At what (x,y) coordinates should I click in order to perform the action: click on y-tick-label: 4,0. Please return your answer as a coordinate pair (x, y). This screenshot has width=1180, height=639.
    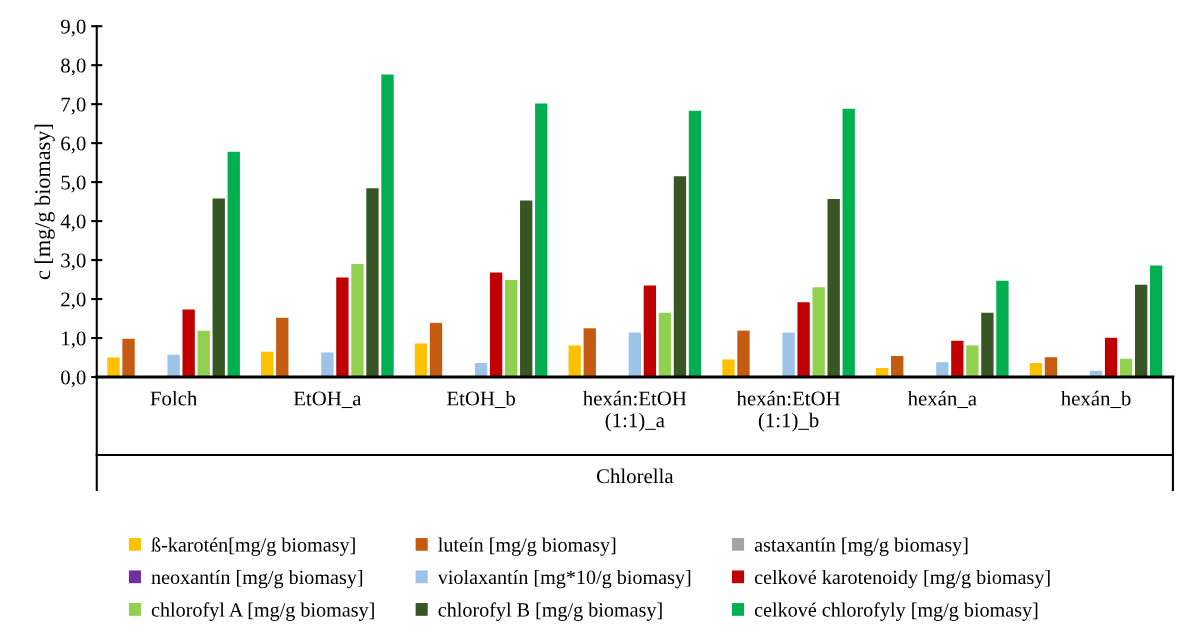
    Looking at the image, I should click on (73, 223).